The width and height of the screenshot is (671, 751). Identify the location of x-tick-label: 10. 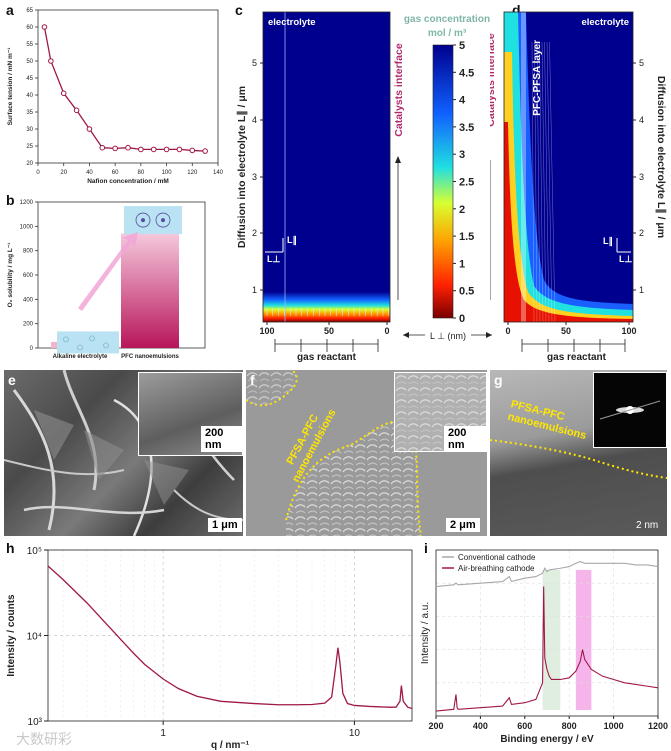
(355, 733).